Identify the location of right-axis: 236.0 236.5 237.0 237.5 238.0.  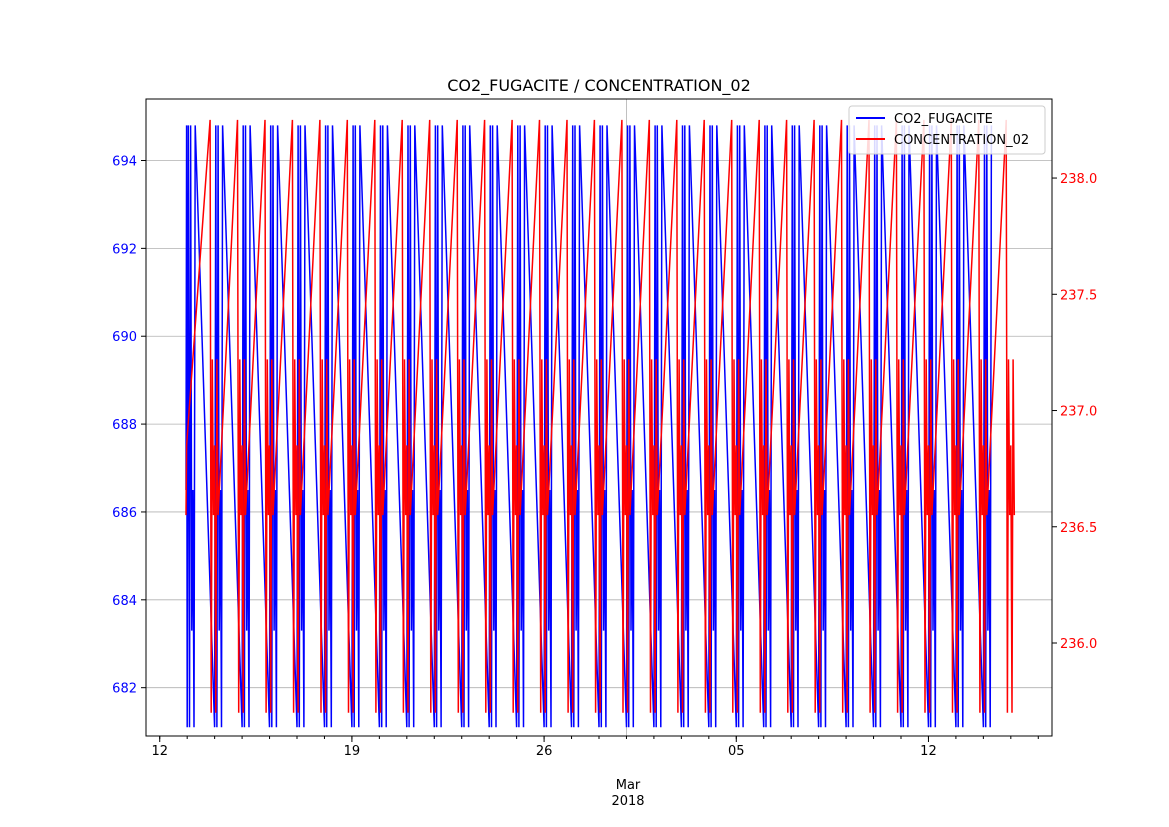
(1074, 412).